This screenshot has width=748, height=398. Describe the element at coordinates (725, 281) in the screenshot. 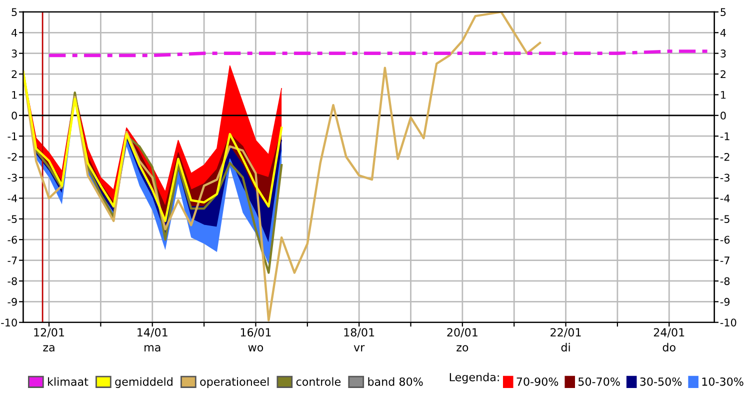

I see `y2-tick-label: -8` at that location.